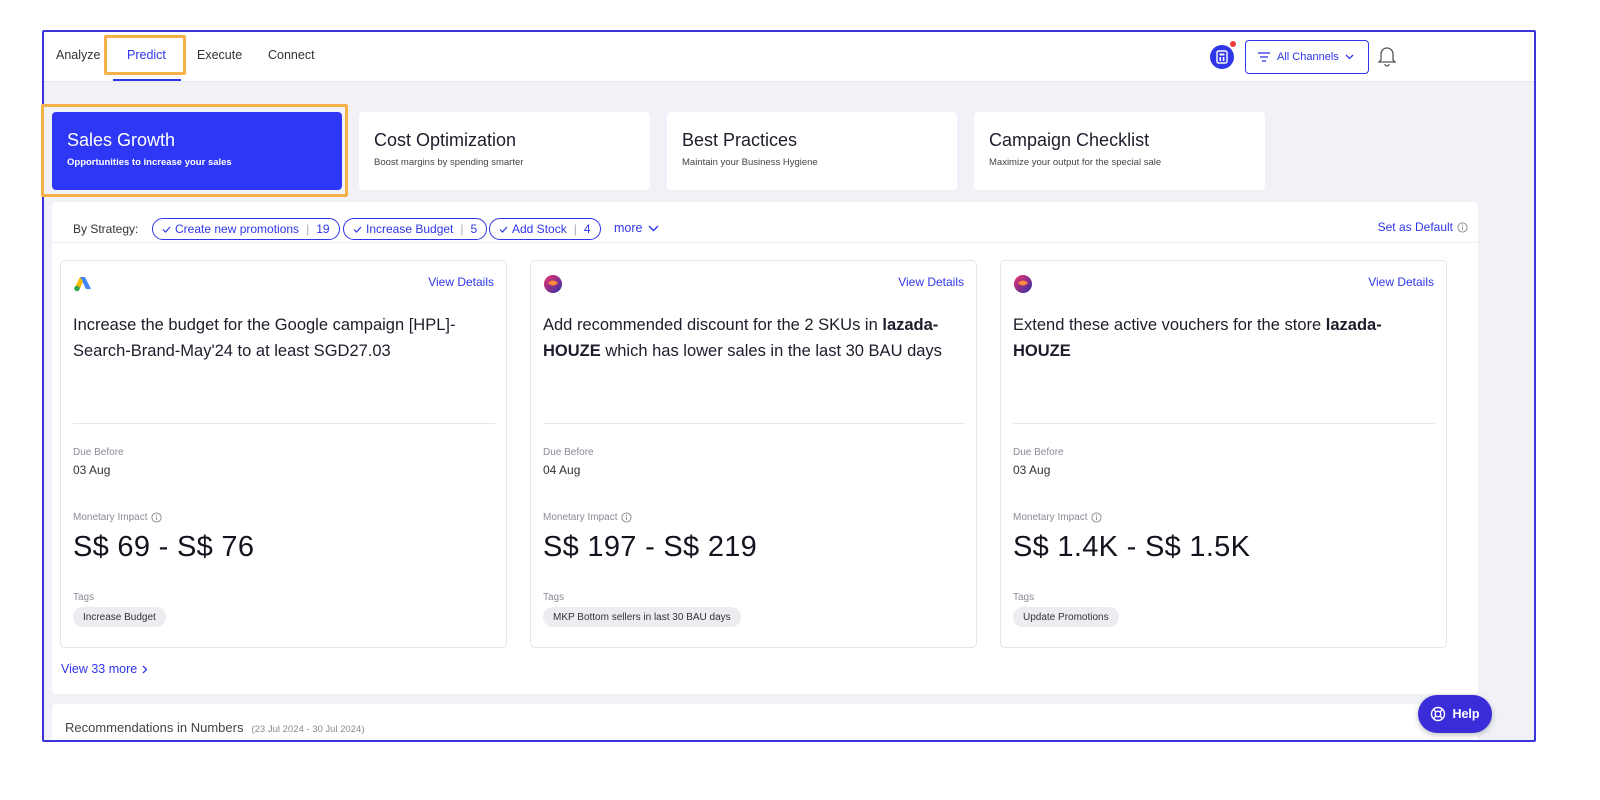  I want to click on category-title: Sales Growth, so click(121, 140).